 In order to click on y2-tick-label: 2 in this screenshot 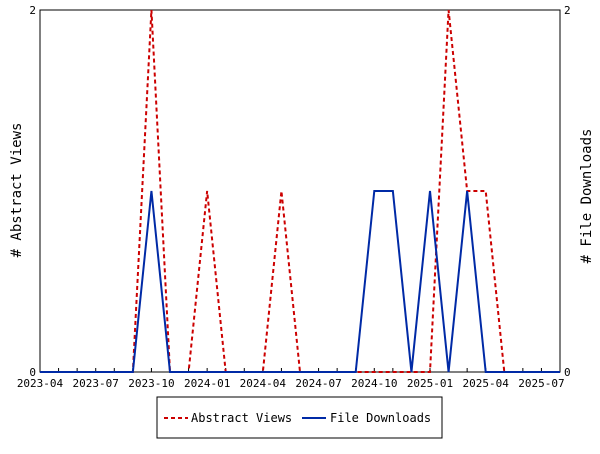, I will do `click(567, 10)`.